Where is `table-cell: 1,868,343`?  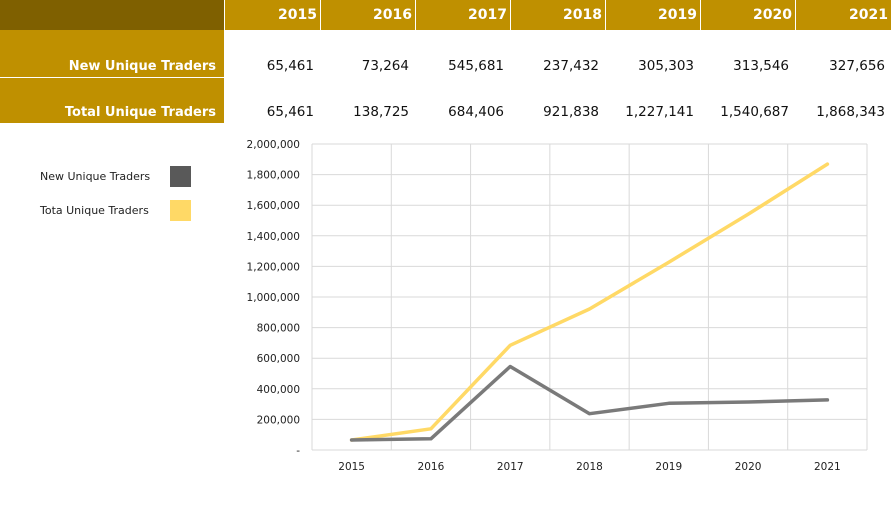
table-cell: 1,868,343 is located at coordinates (850, 112).